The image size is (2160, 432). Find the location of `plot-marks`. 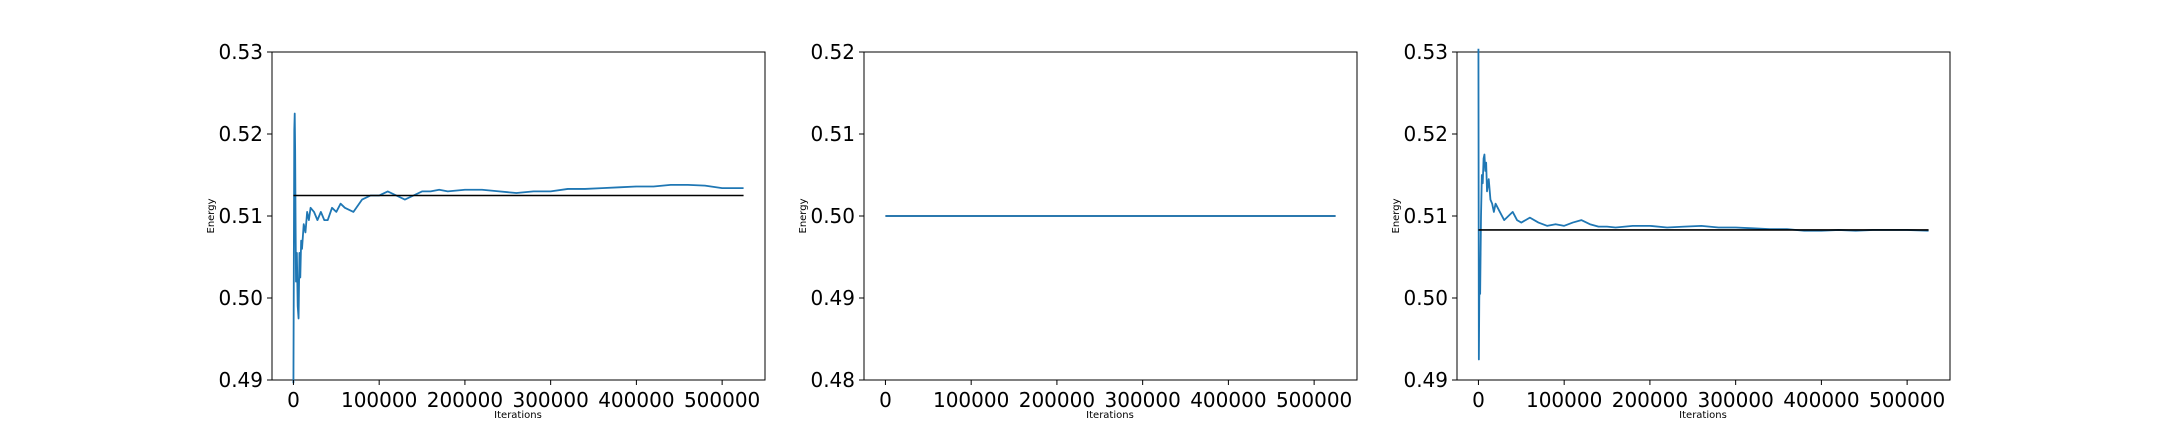

plot-marks is located at coordinates (518, 248).